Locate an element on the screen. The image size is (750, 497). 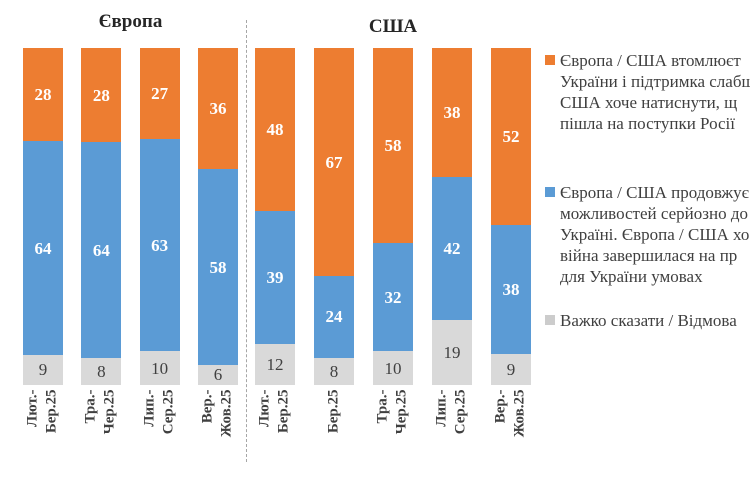
group-title-europe: Європа is located at coordinates (130, 21).